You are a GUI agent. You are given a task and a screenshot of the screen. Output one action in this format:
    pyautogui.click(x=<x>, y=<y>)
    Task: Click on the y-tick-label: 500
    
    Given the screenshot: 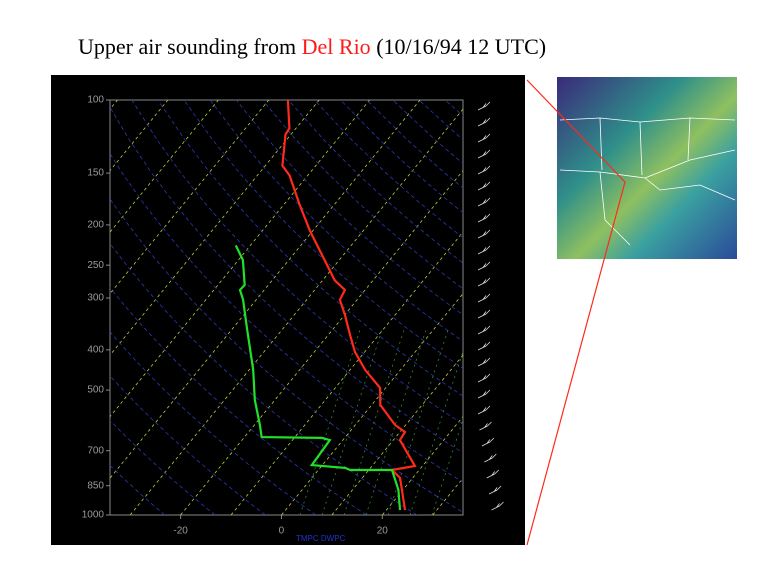 What is the action you would take?
    pyautogui.click(x=95, y=390)
    